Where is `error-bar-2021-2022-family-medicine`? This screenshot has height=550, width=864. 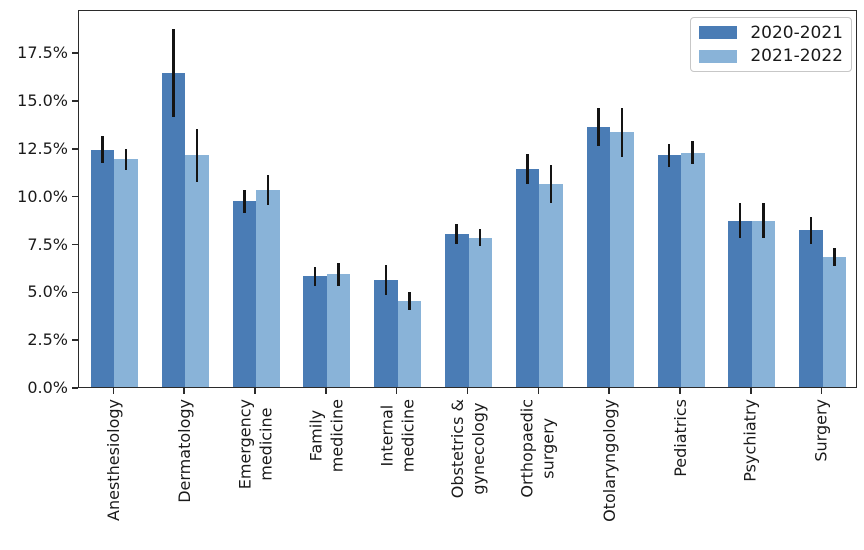 error-bar-2021-2022-family-medicine is located at coordinates (338, 274).